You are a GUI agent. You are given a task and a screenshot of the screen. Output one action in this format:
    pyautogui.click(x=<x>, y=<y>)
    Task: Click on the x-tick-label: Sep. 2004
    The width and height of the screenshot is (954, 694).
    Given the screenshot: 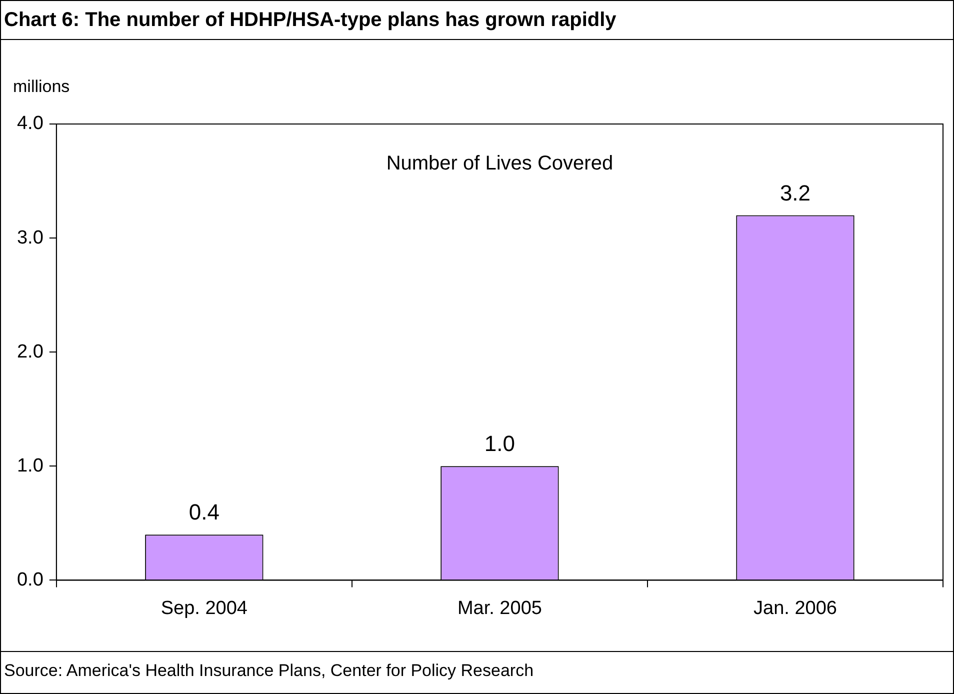 What is the action you would take?
    pyautogui.click(x=204, y=608)
    